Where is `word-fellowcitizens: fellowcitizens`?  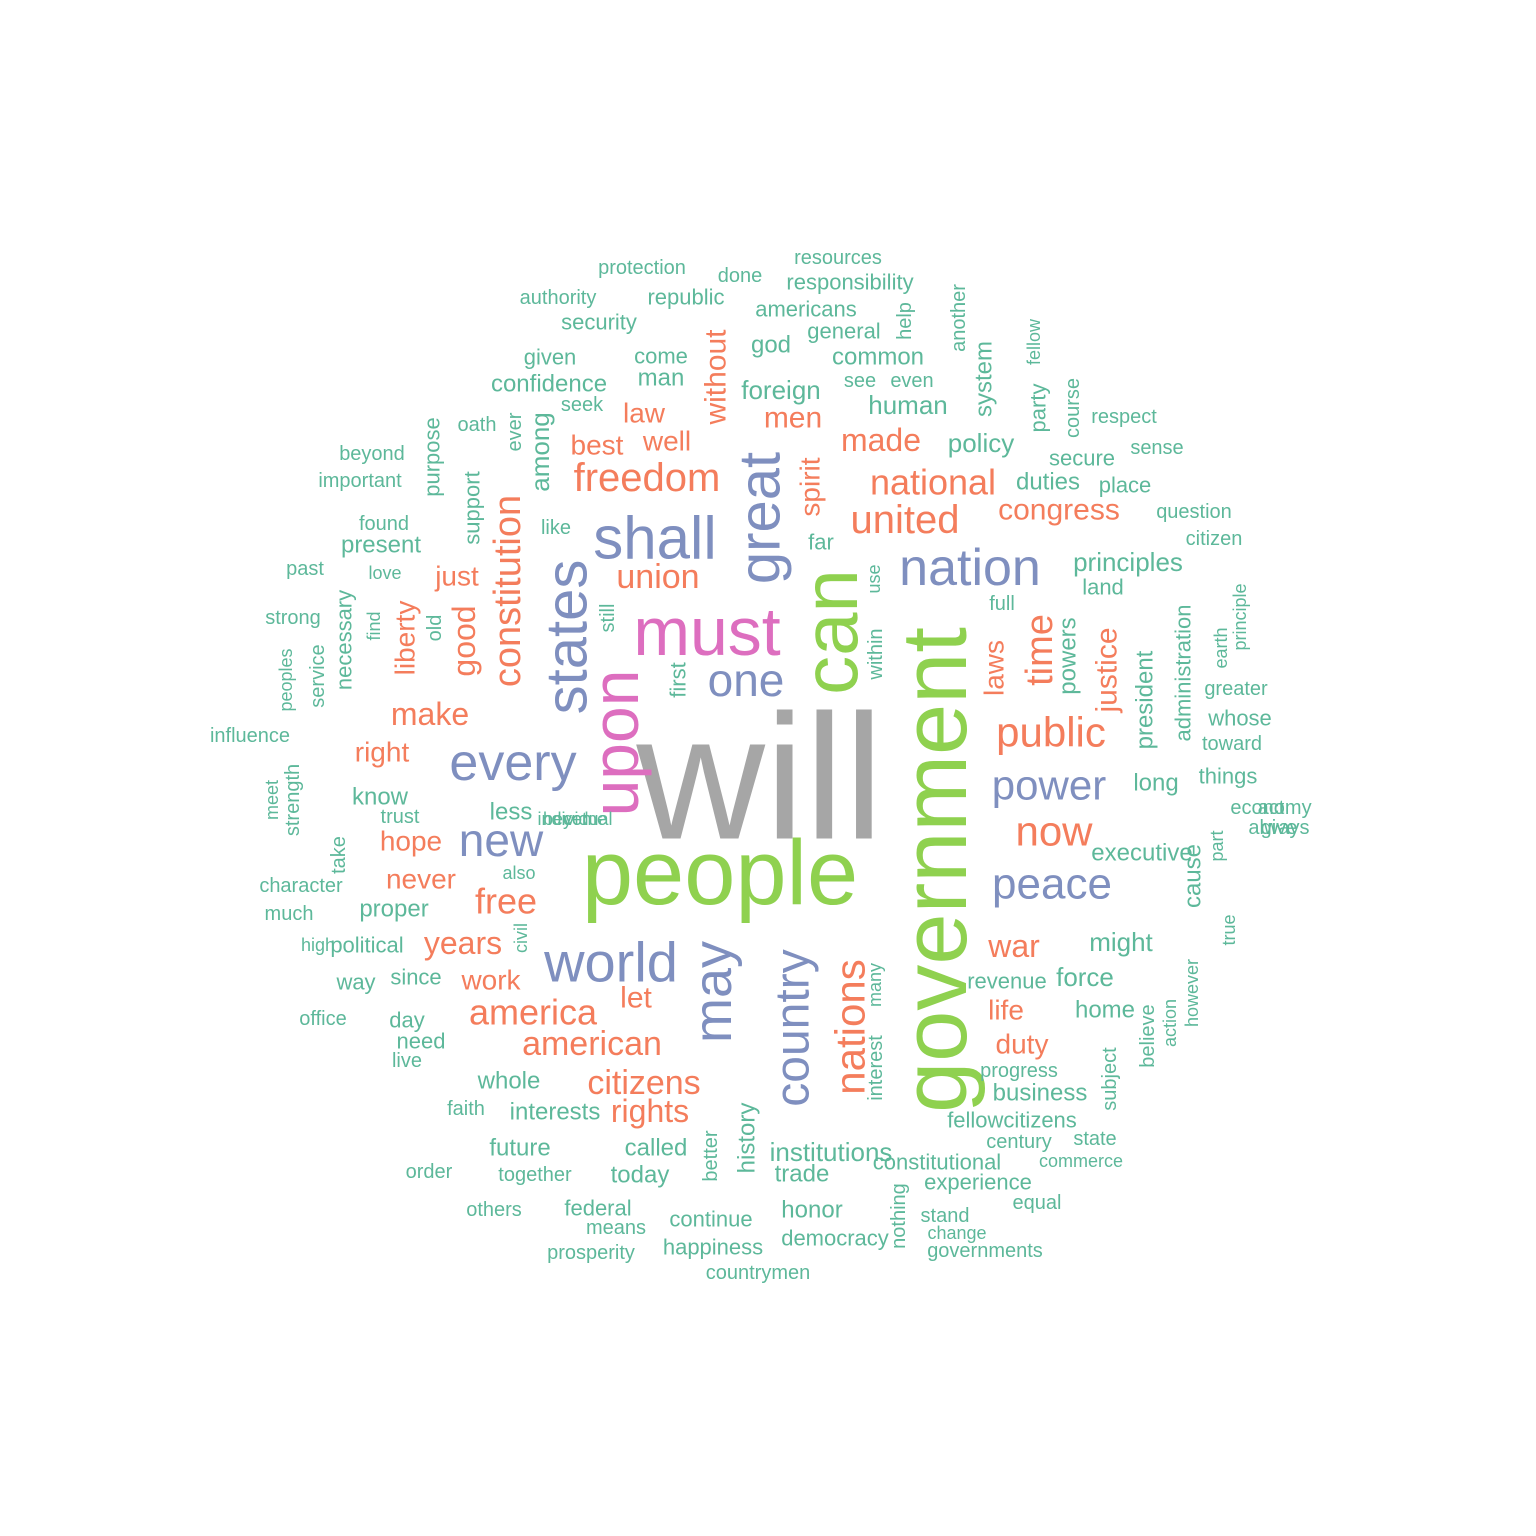
word-fellowcitizens: fellowcitizens is located at coordinates (1012, 1120).